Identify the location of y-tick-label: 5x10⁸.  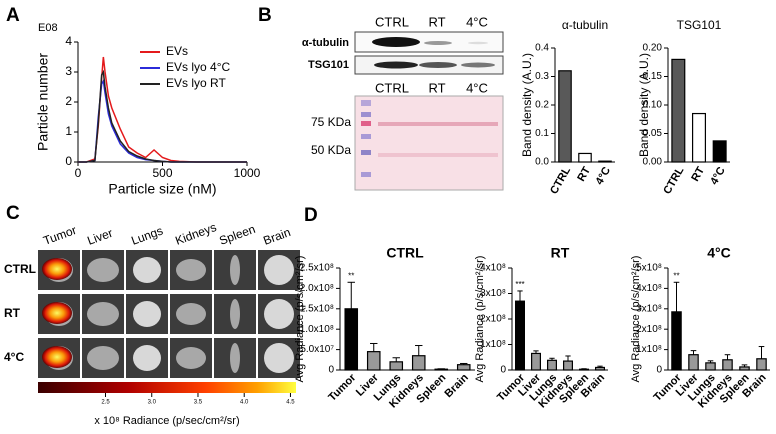
(649, 268).